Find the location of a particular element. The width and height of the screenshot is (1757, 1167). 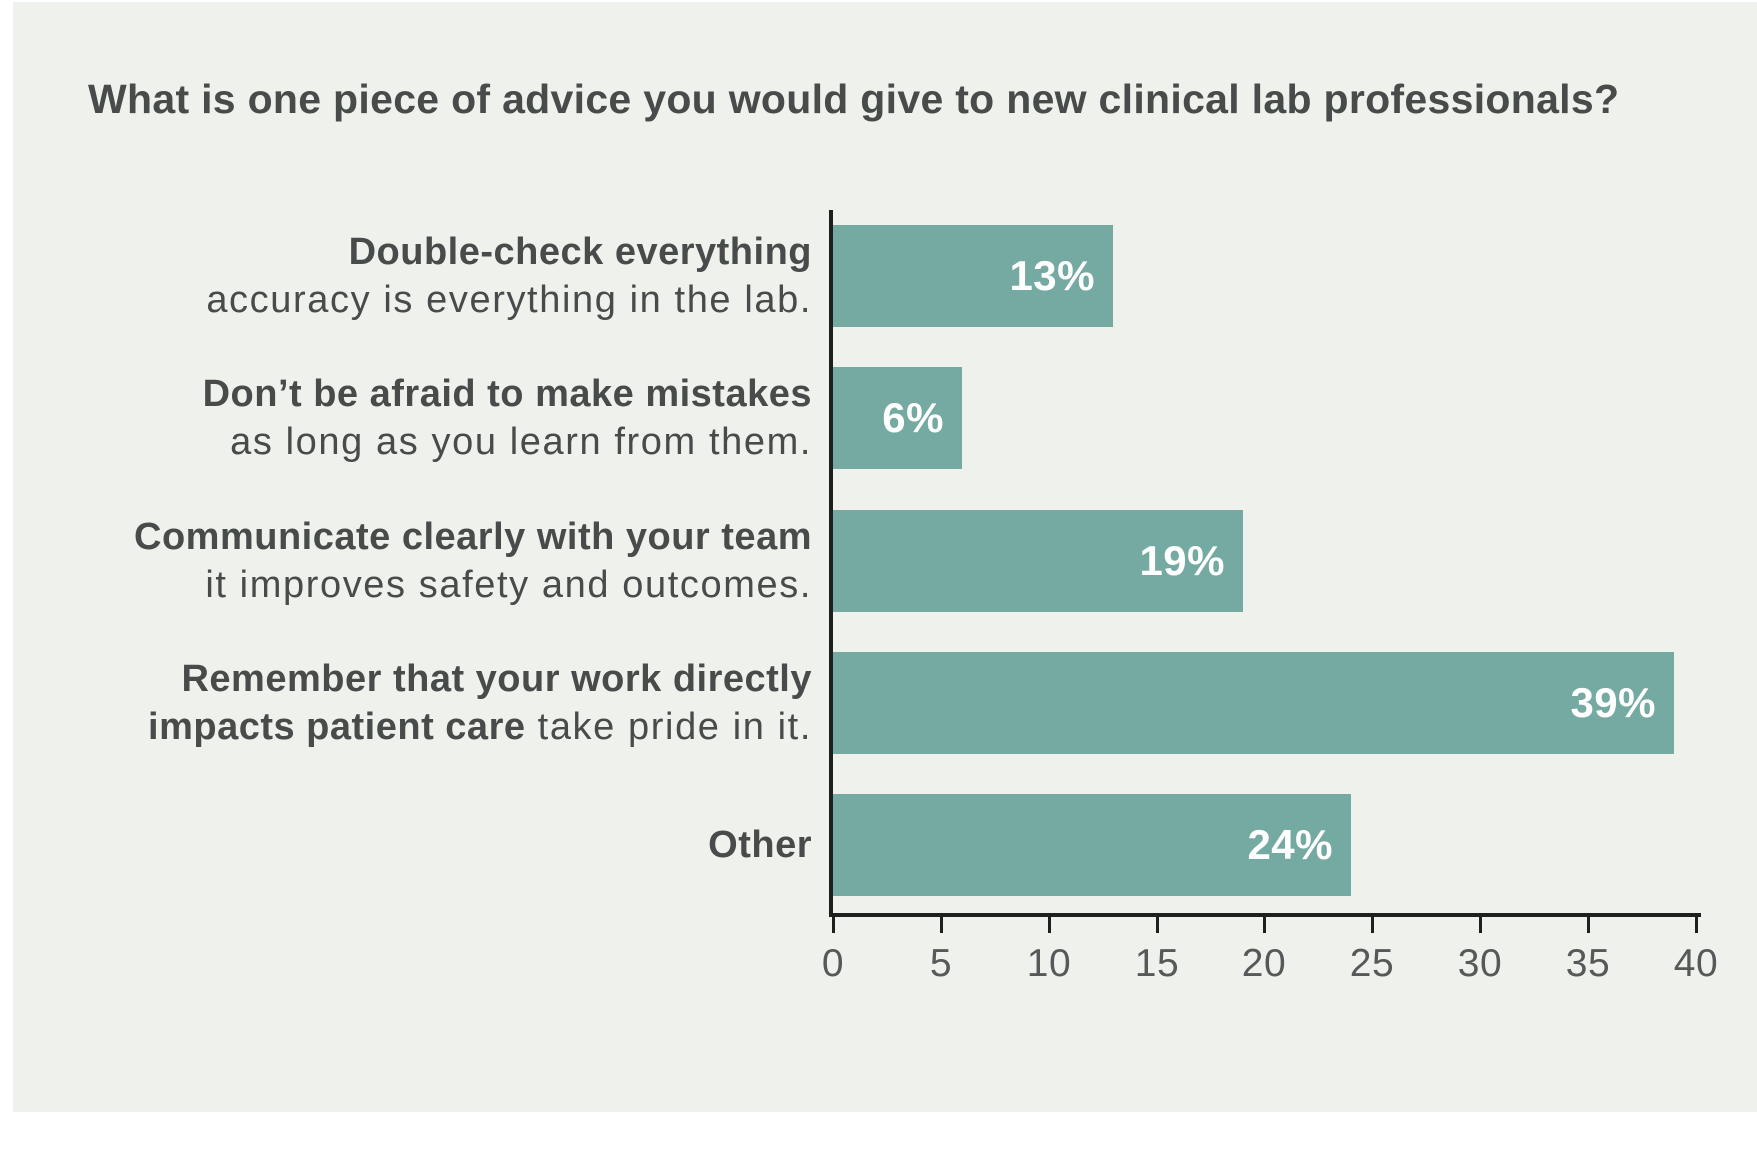

label-bold-text: Remember that your work directly is located at coordinates (496, 679).